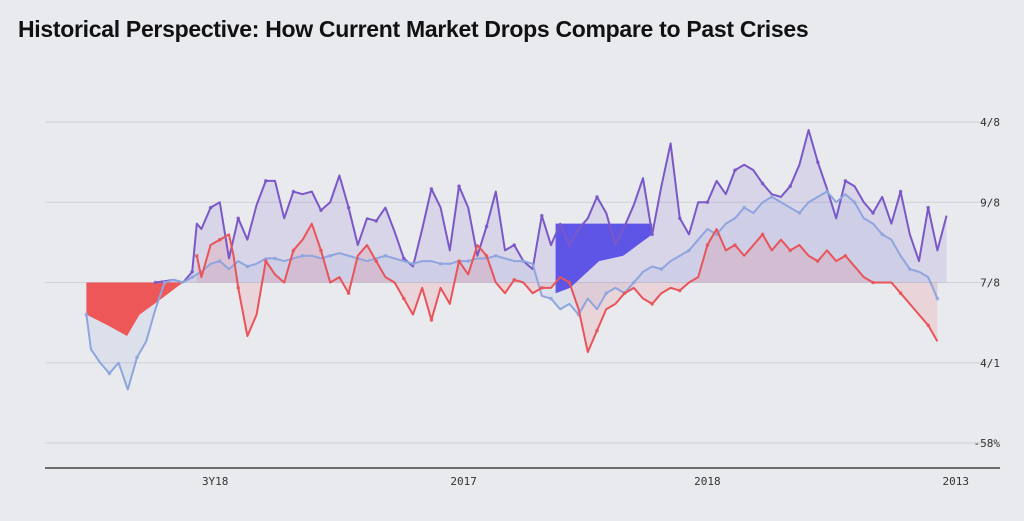 Image resolution: width=1024 pixels, height=521 pixels. What do you see at coordinates (987, 443) in the screenshot?
I see `y-tick-label: -58%` at bounding box center [987, 443].